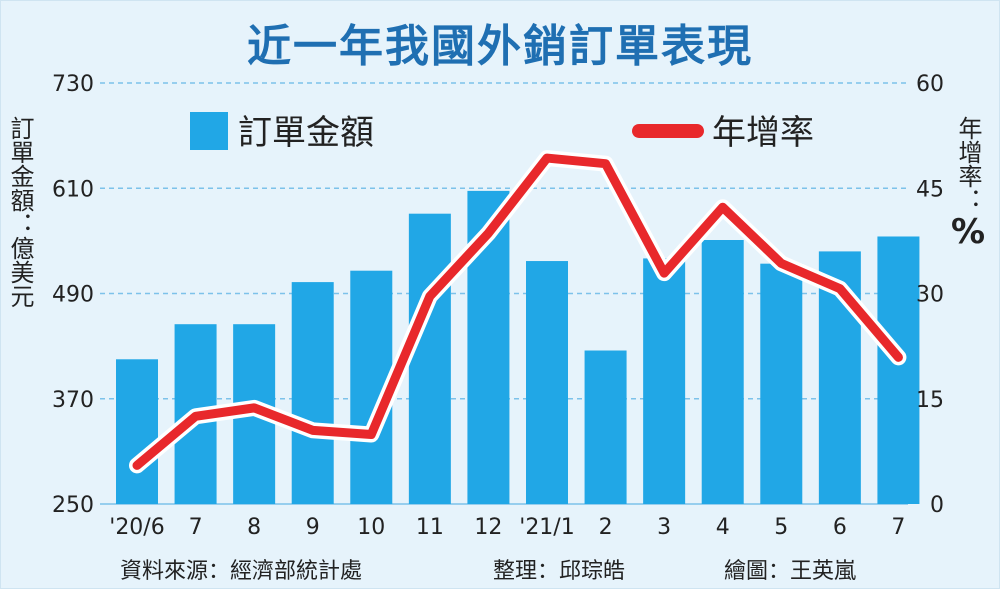 Image resolution: width=1000 pixels, height=589 pixels. I want to click on x-axis-ticks: '20/6 7 8 9 10 11 12 '21/1 2 3 4 5 6 7, so click(507, 527).